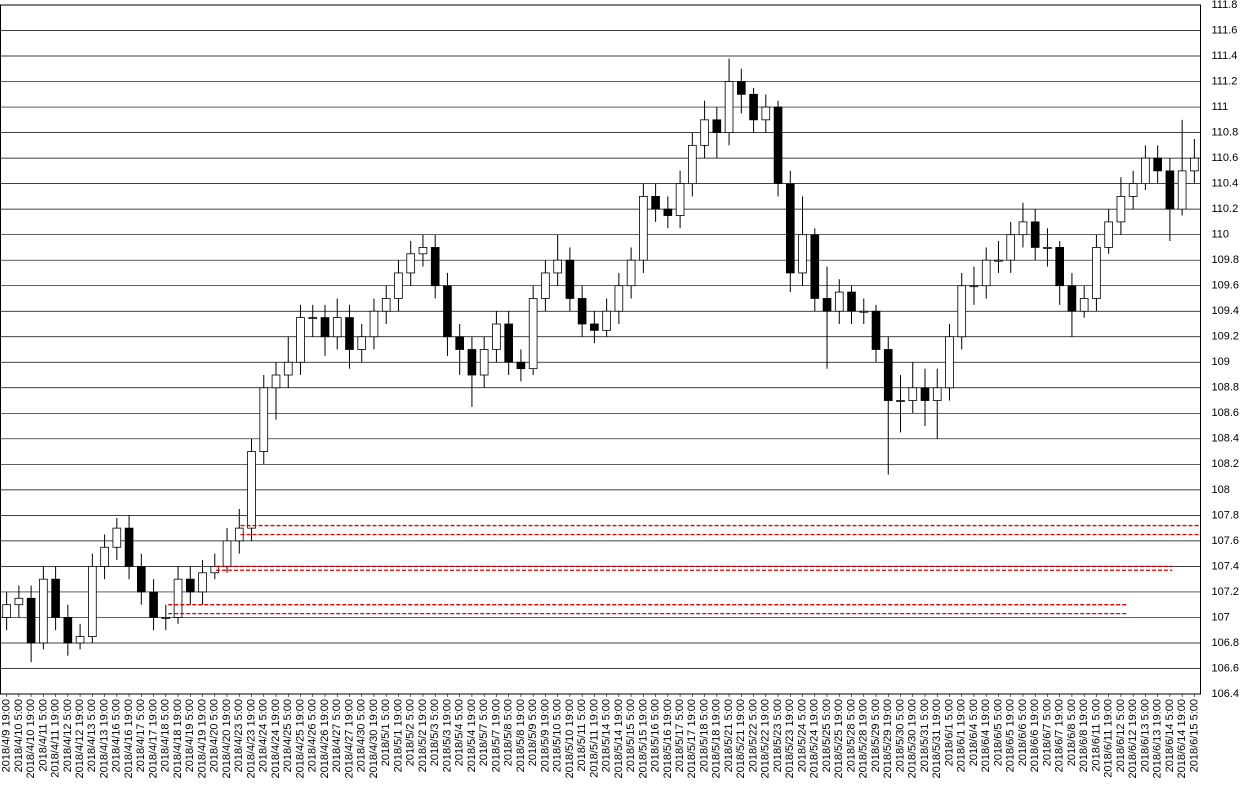 This screenshot has height=801, width=1244. What do you see at coordinates (545, 735) in the screenshot?
I see `x-tick-label: 2018/5/9 19:00` at bounding box center [545, 735].